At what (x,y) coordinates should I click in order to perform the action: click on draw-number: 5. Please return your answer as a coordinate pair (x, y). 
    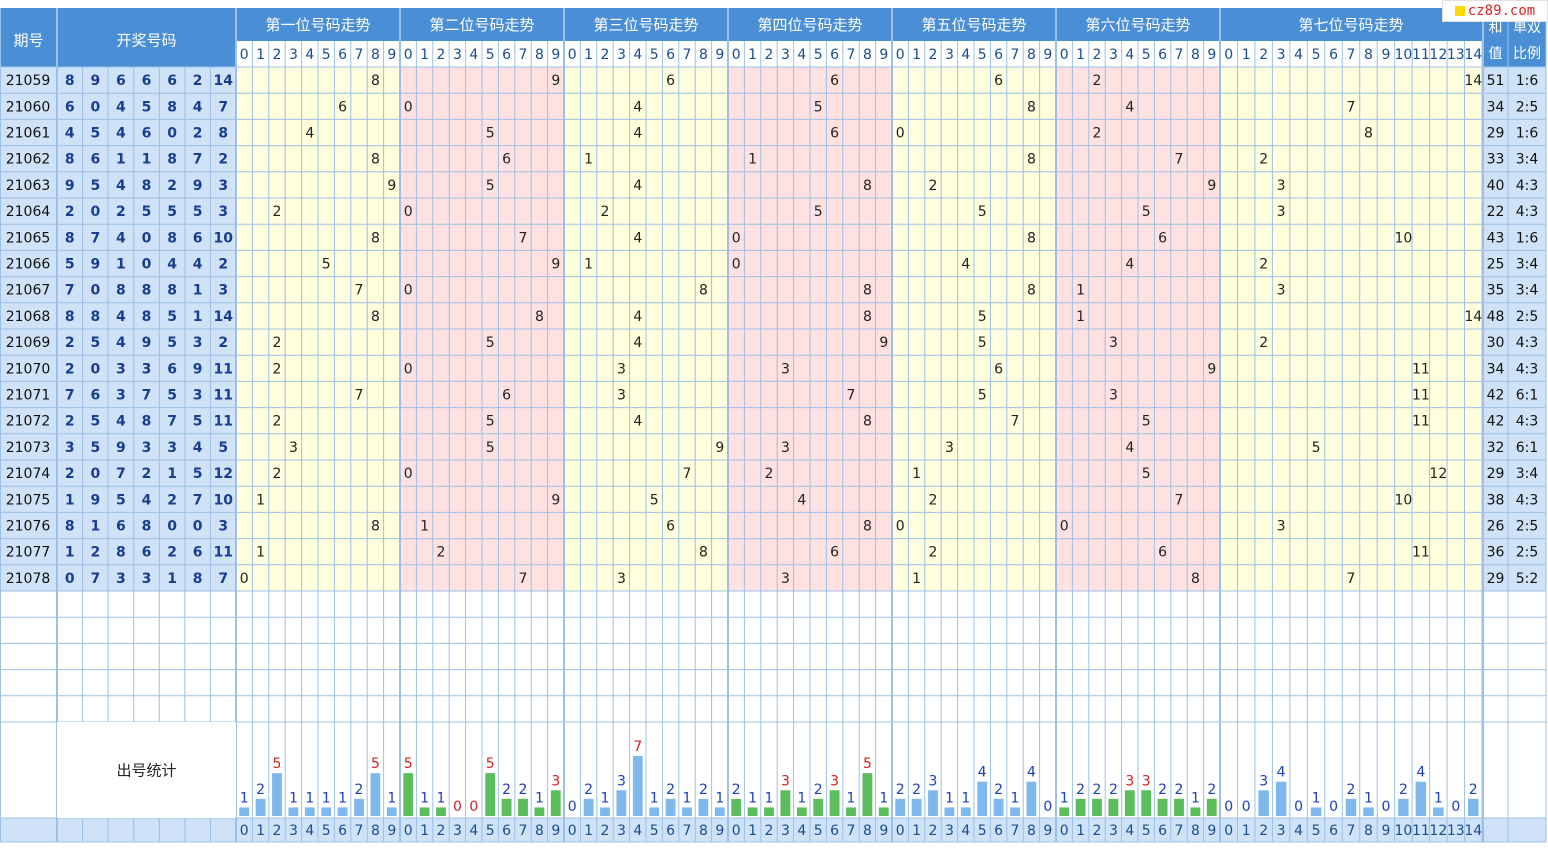
    Looking at the image, I should click on (172, 317).